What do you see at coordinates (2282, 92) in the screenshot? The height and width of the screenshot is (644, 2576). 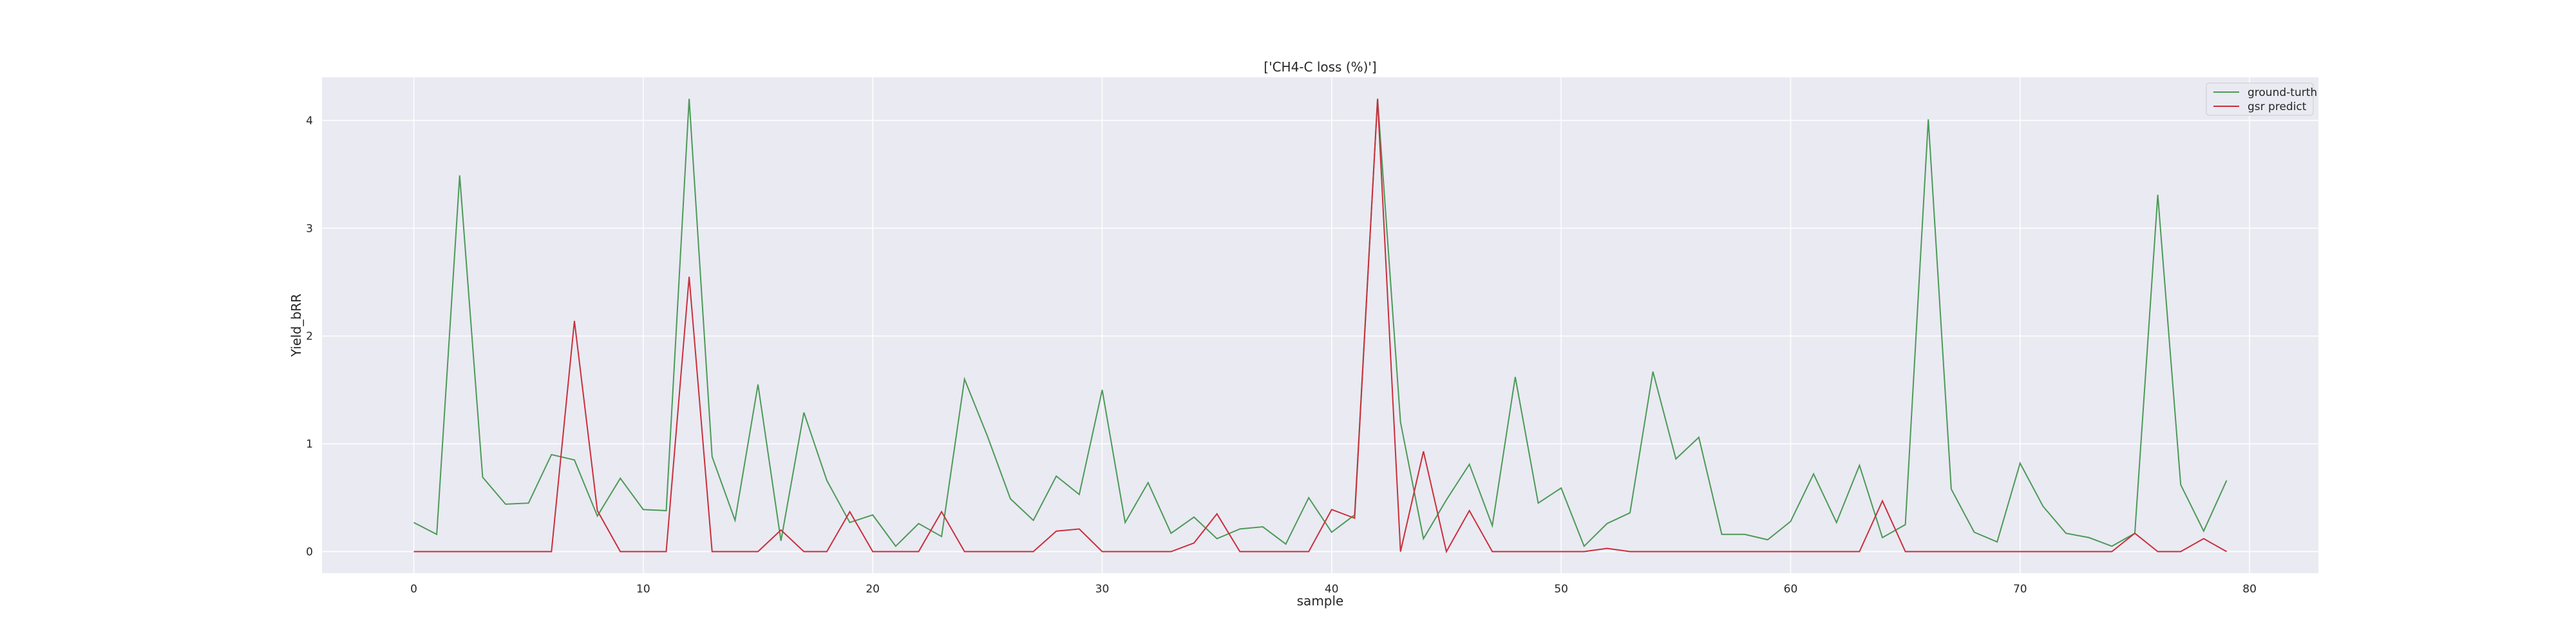 I see `legend-label-ground-truth: ground-turth` at bounding box center [2282, 92].